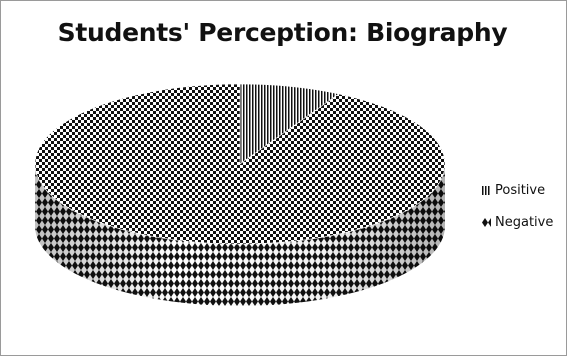  What do you see at coordinates (486, 222) in the screenshot?
I see `legend-key-negative` at bounding box center [486, 222].